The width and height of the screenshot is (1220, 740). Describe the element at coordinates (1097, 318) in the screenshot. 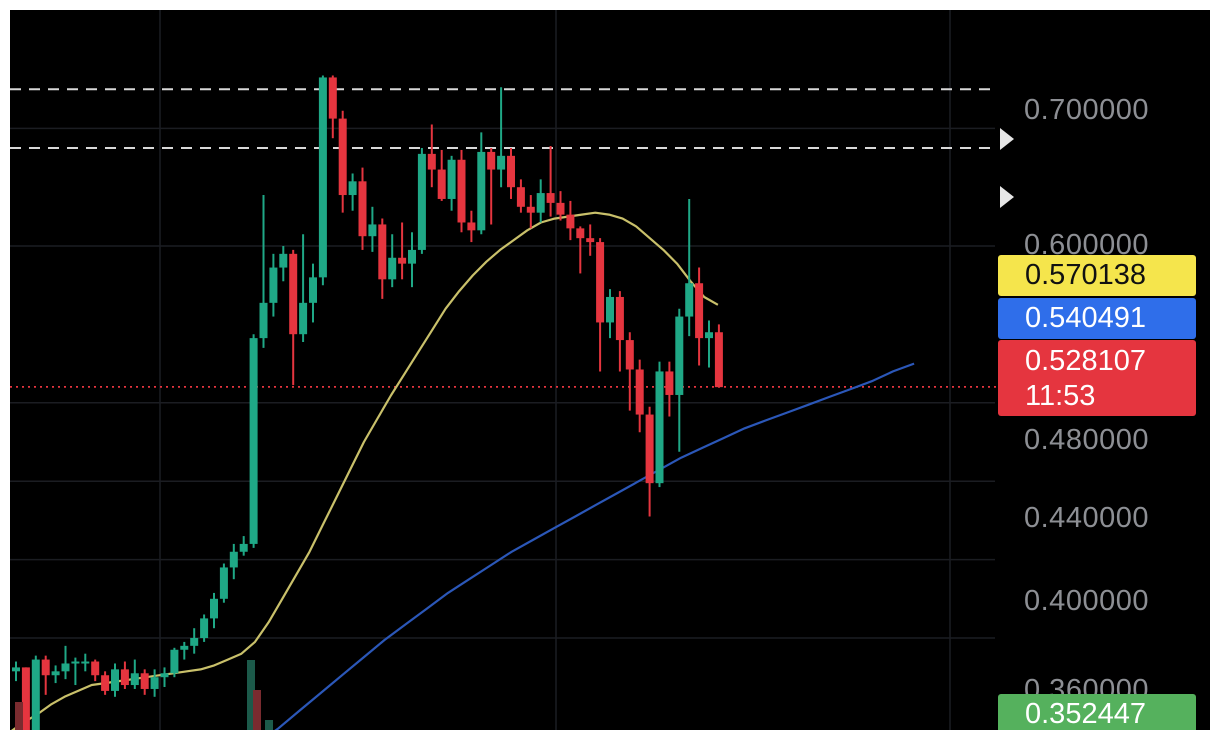

I see `blue-ma-value-tag: 0.540491` at that location.